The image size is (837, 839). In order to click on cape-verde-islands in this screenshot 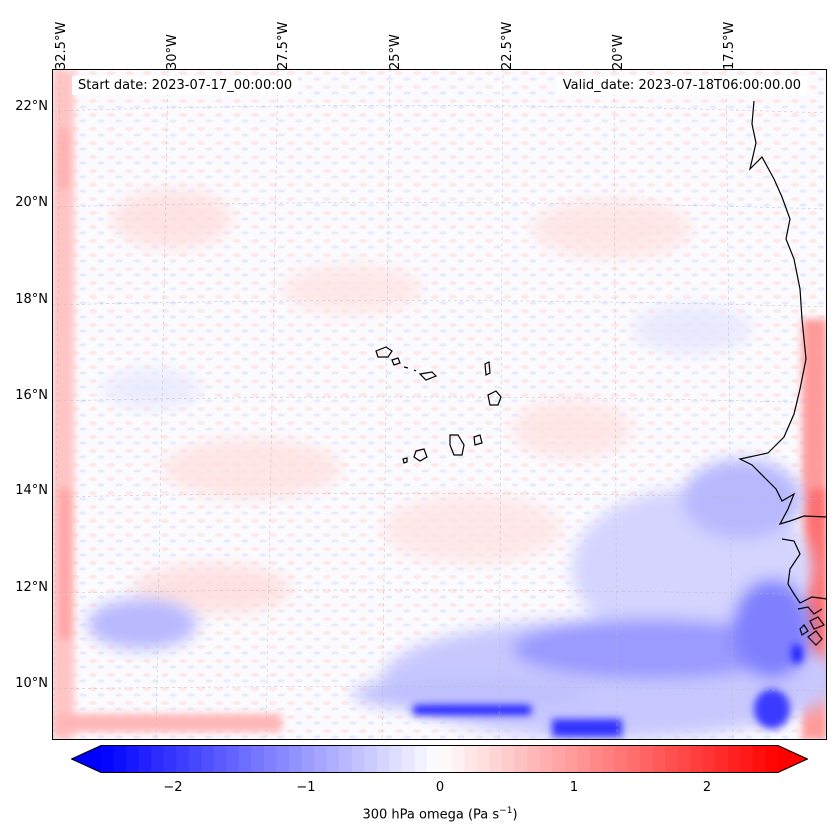, I will do `click(438, 405)`.